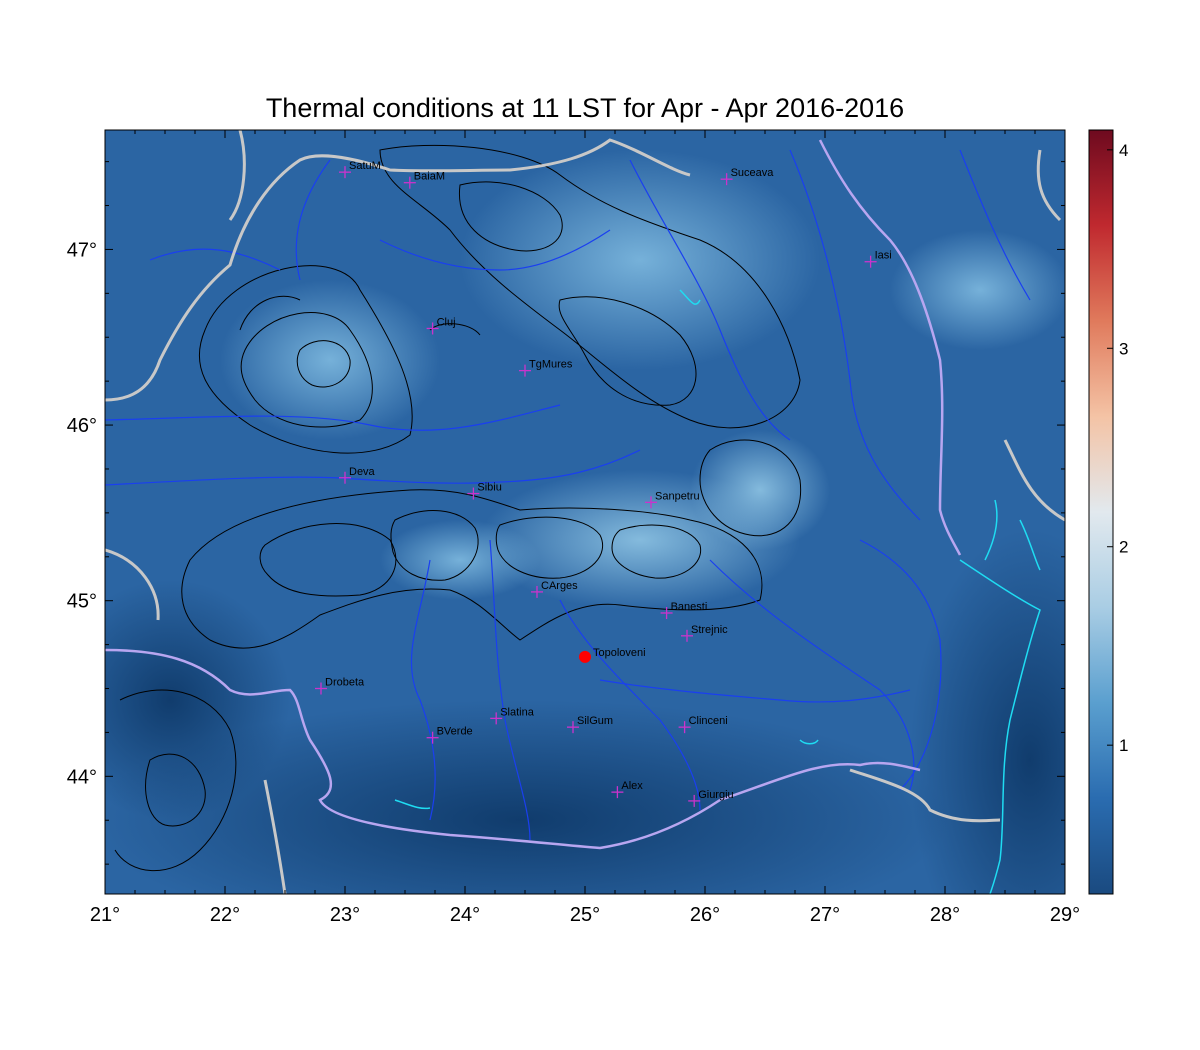 Image resolution: width=1200 pixels, height=1050 pixels. I want to click on city-marker: SilGum, so click(590, 724).